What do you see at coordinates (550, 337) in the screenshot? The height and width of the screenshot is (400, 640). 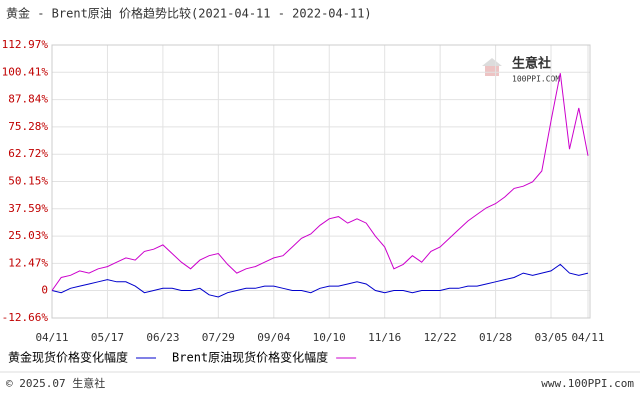 I see `x-tick-label: 03/05` at bounding box center [550, 337].